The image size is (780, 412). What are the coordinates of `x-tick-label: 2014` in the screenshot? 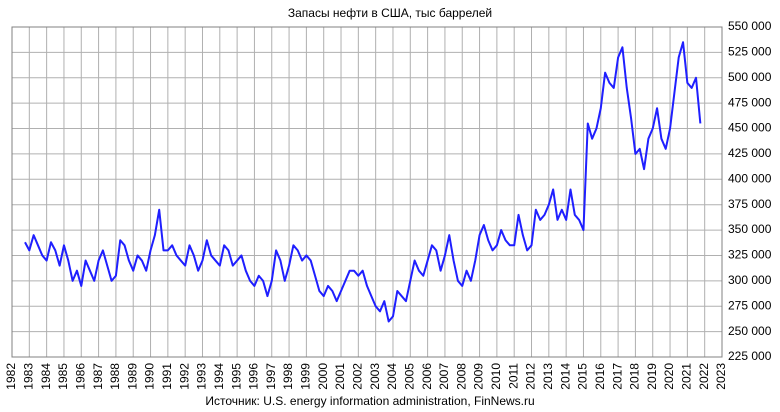 It's located at (565, 376).